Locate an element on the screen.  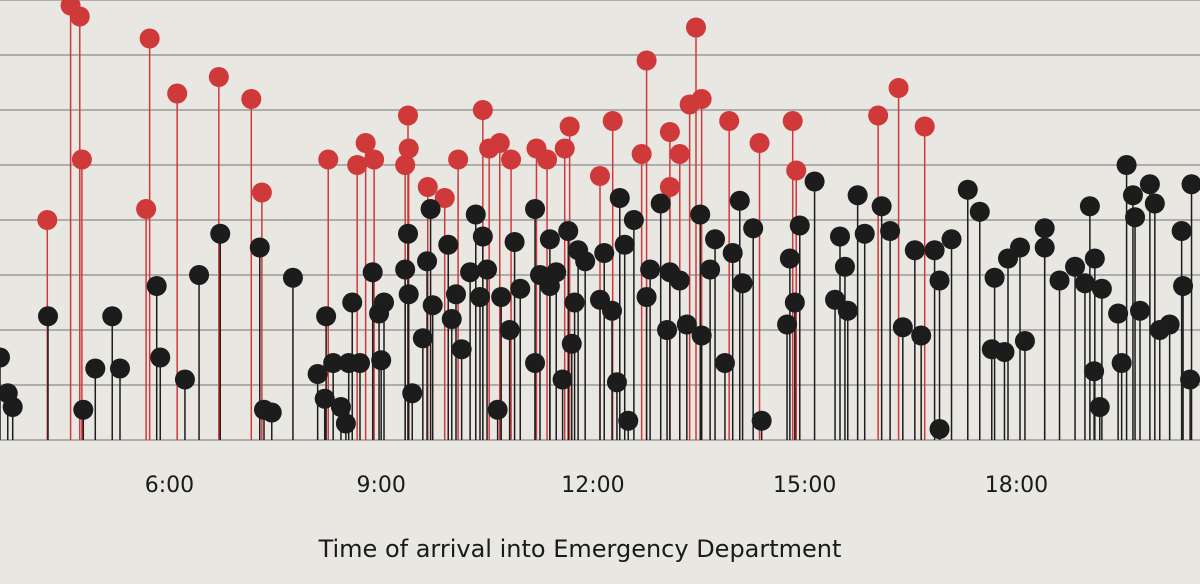
x-tick-label: 12:00 is located at coordinates (592, 485).